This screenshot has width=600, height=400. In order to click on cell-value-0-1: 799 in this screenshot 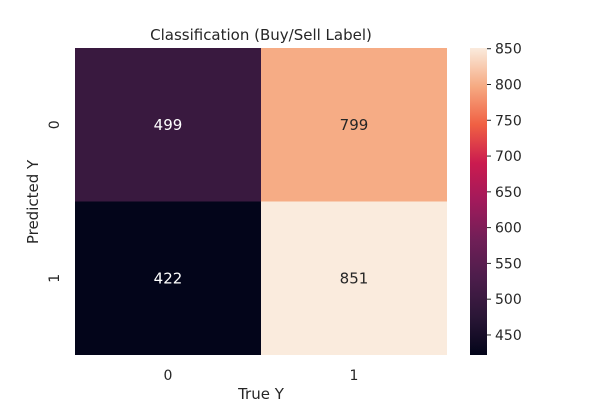, I will do `click(354, 125)`.